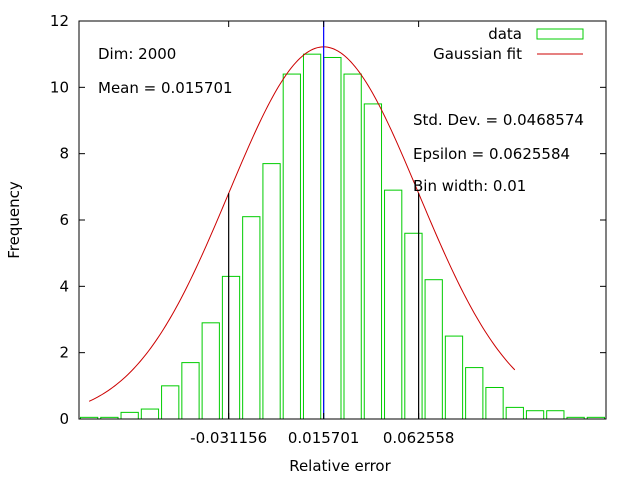 Image resolution: width=640 pixels, height=485 pixels. Describe the element at coordinates (59, 87) in the screenshot. I see `y-tick-label: 10` at that location.